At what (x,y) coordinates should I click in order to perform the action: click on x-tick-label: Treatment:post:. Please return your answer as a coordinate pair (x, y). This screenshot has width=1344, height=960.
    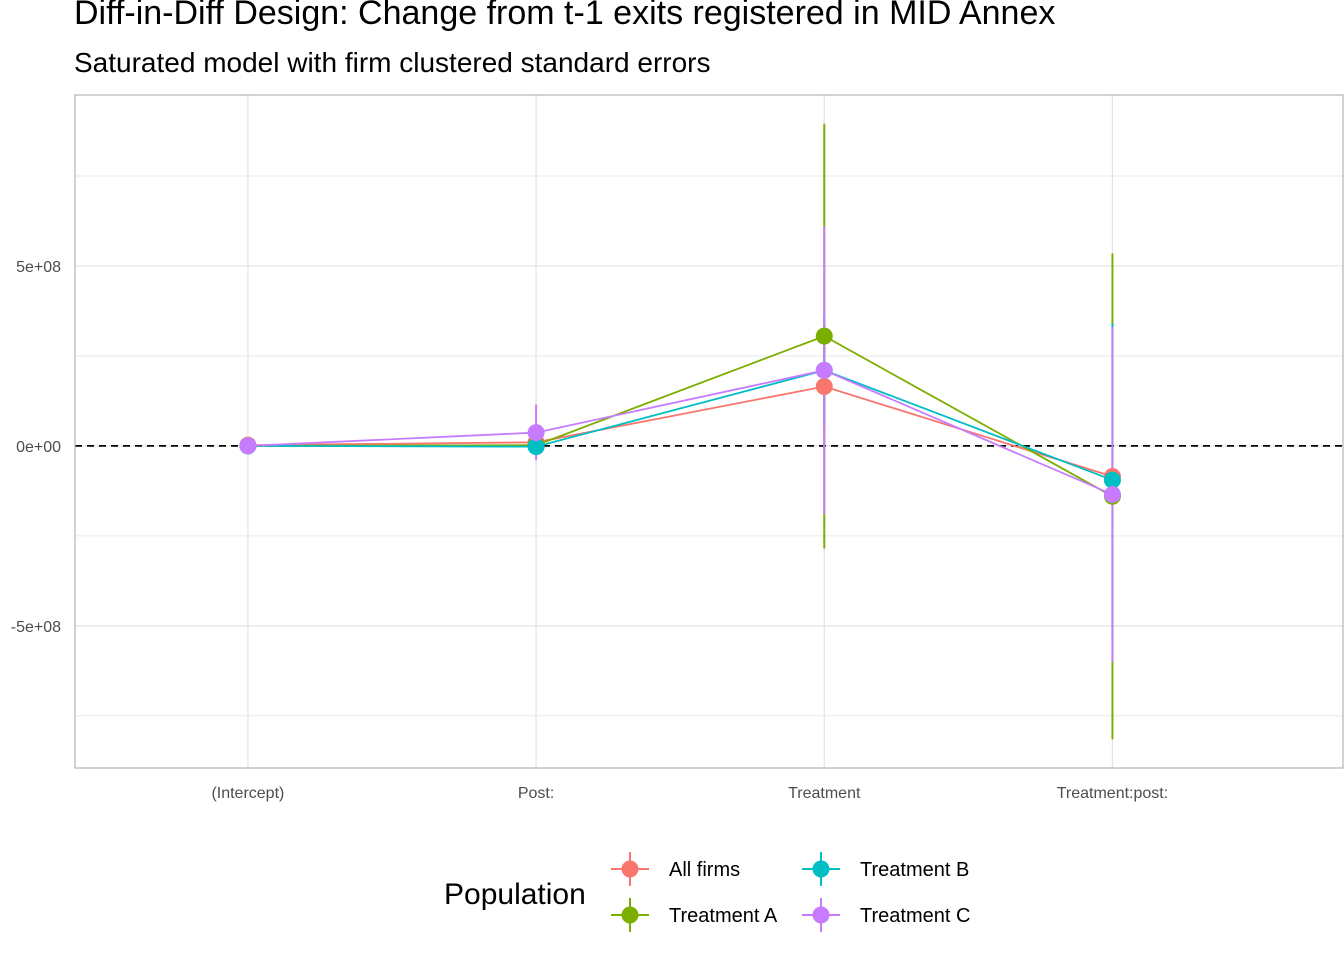
    Looking at the image, I should click on (1112, 793).